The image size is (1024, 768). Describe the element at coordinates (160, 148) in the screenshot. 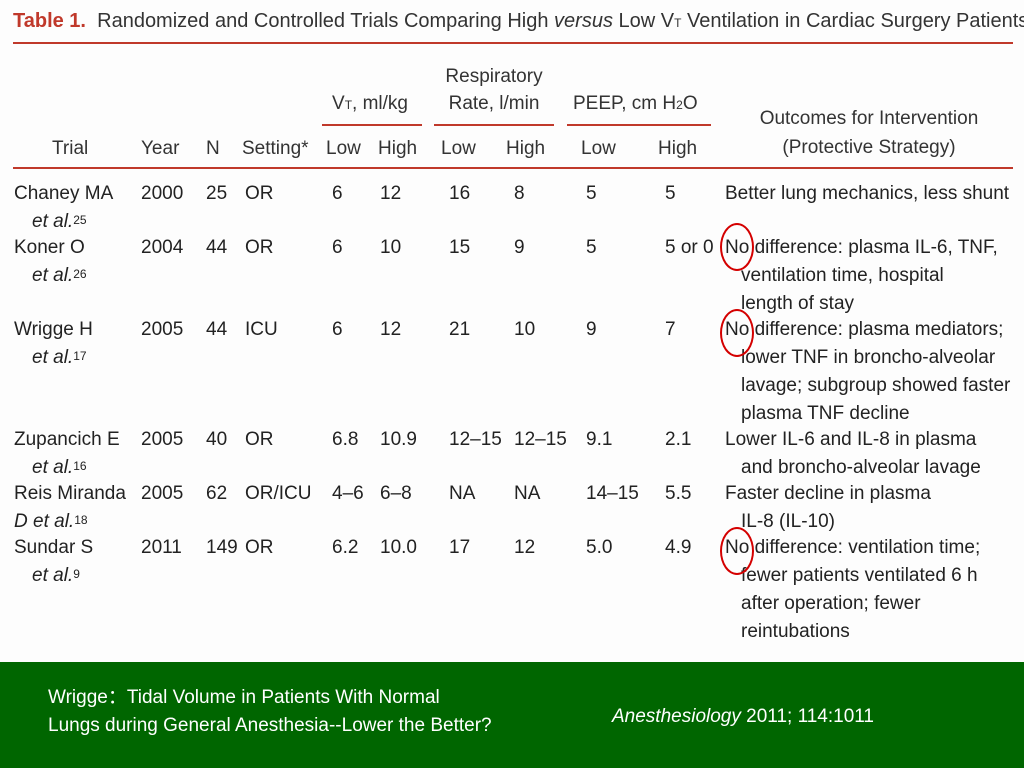

I see `col-year: Year` at that location.